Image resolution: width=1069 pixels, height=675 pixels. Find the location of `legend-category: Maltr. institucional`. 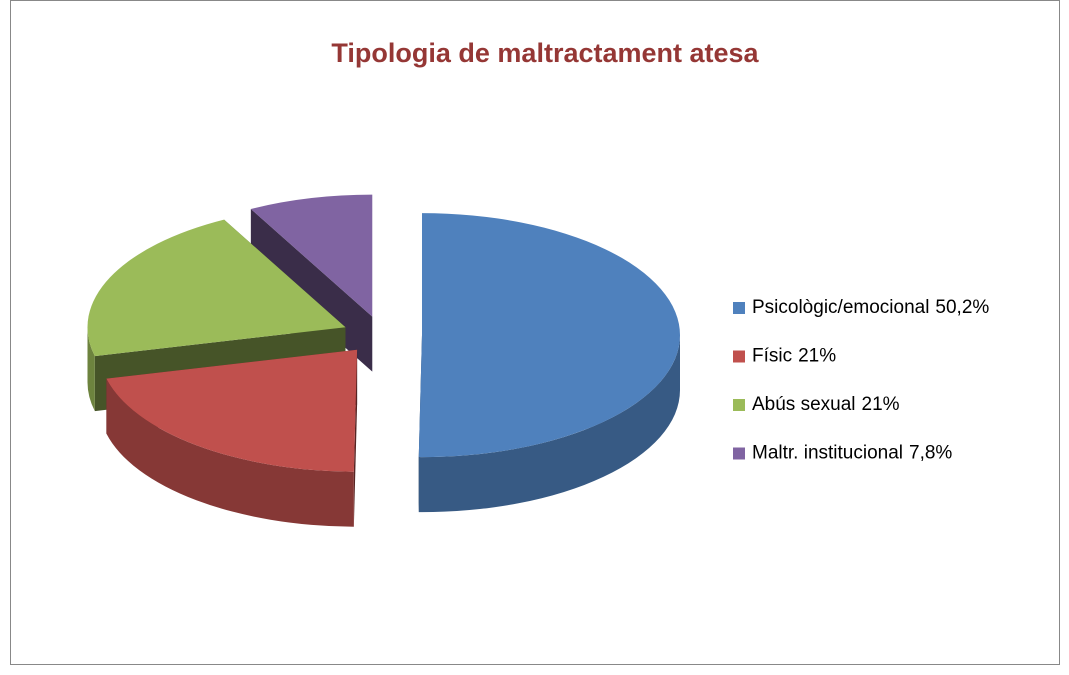

legend-category: Maltr. institucional is located at coordinates (827, 453).